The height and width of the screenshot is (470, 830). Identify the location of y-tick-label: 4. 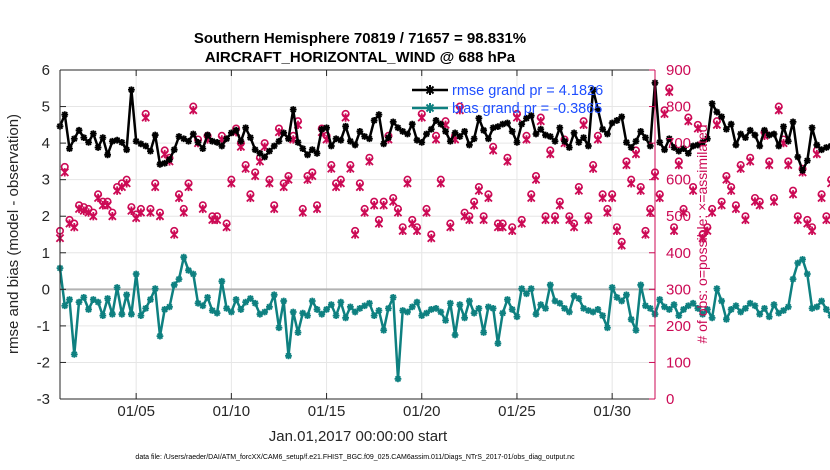
(46, 143).